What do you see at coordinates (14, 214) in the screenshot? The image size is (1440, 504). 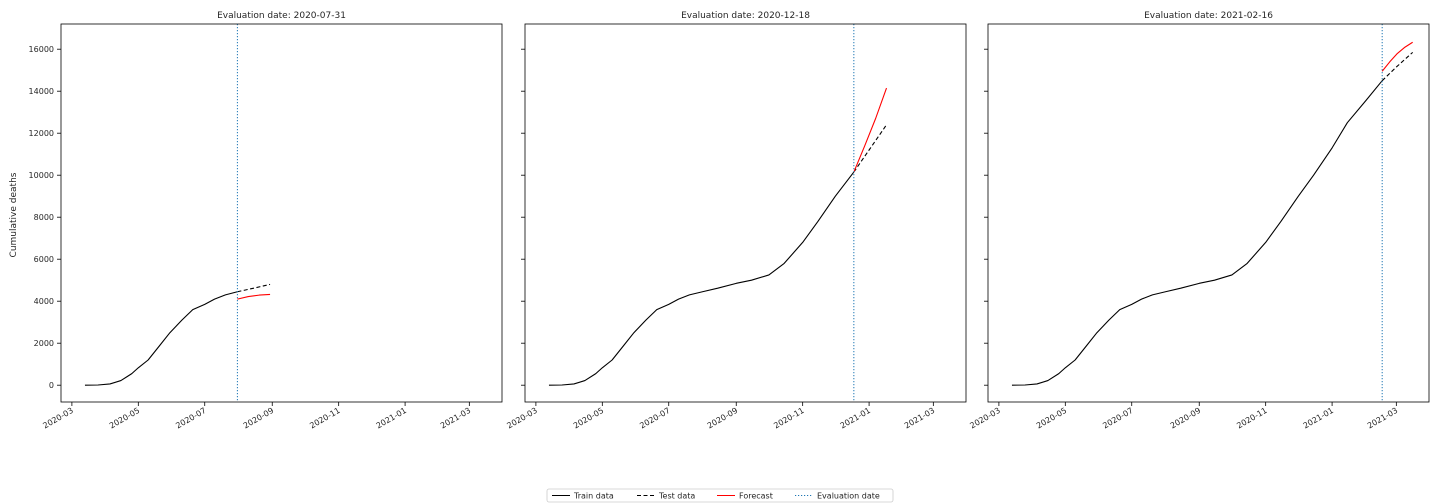 I see `y-axis-label: Cumulative deaths` at bounding box center [14, 214].